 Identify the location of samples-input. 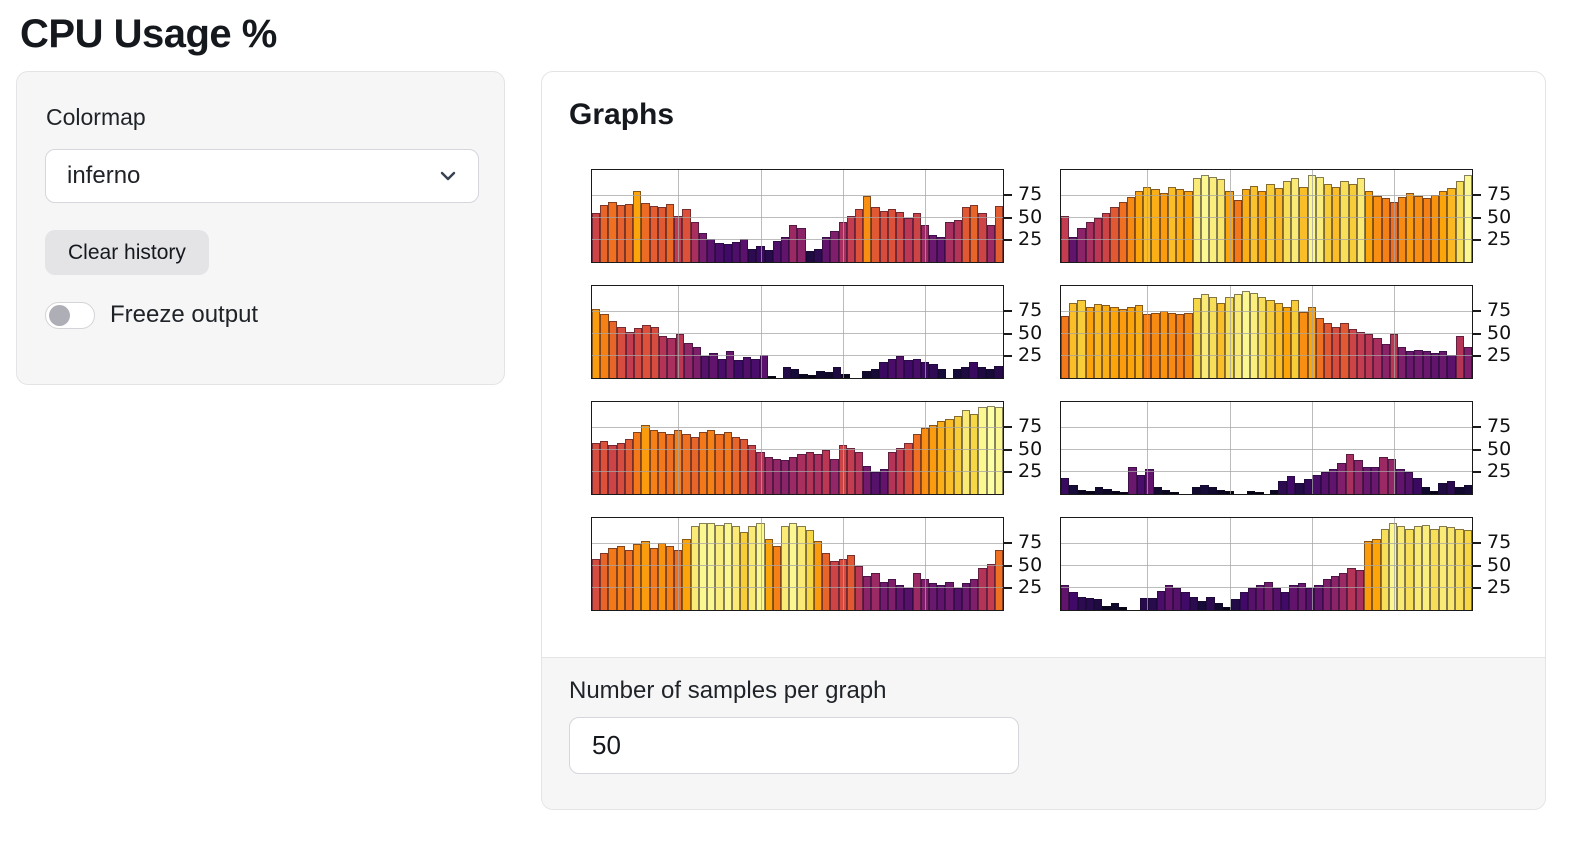
(794, 745).